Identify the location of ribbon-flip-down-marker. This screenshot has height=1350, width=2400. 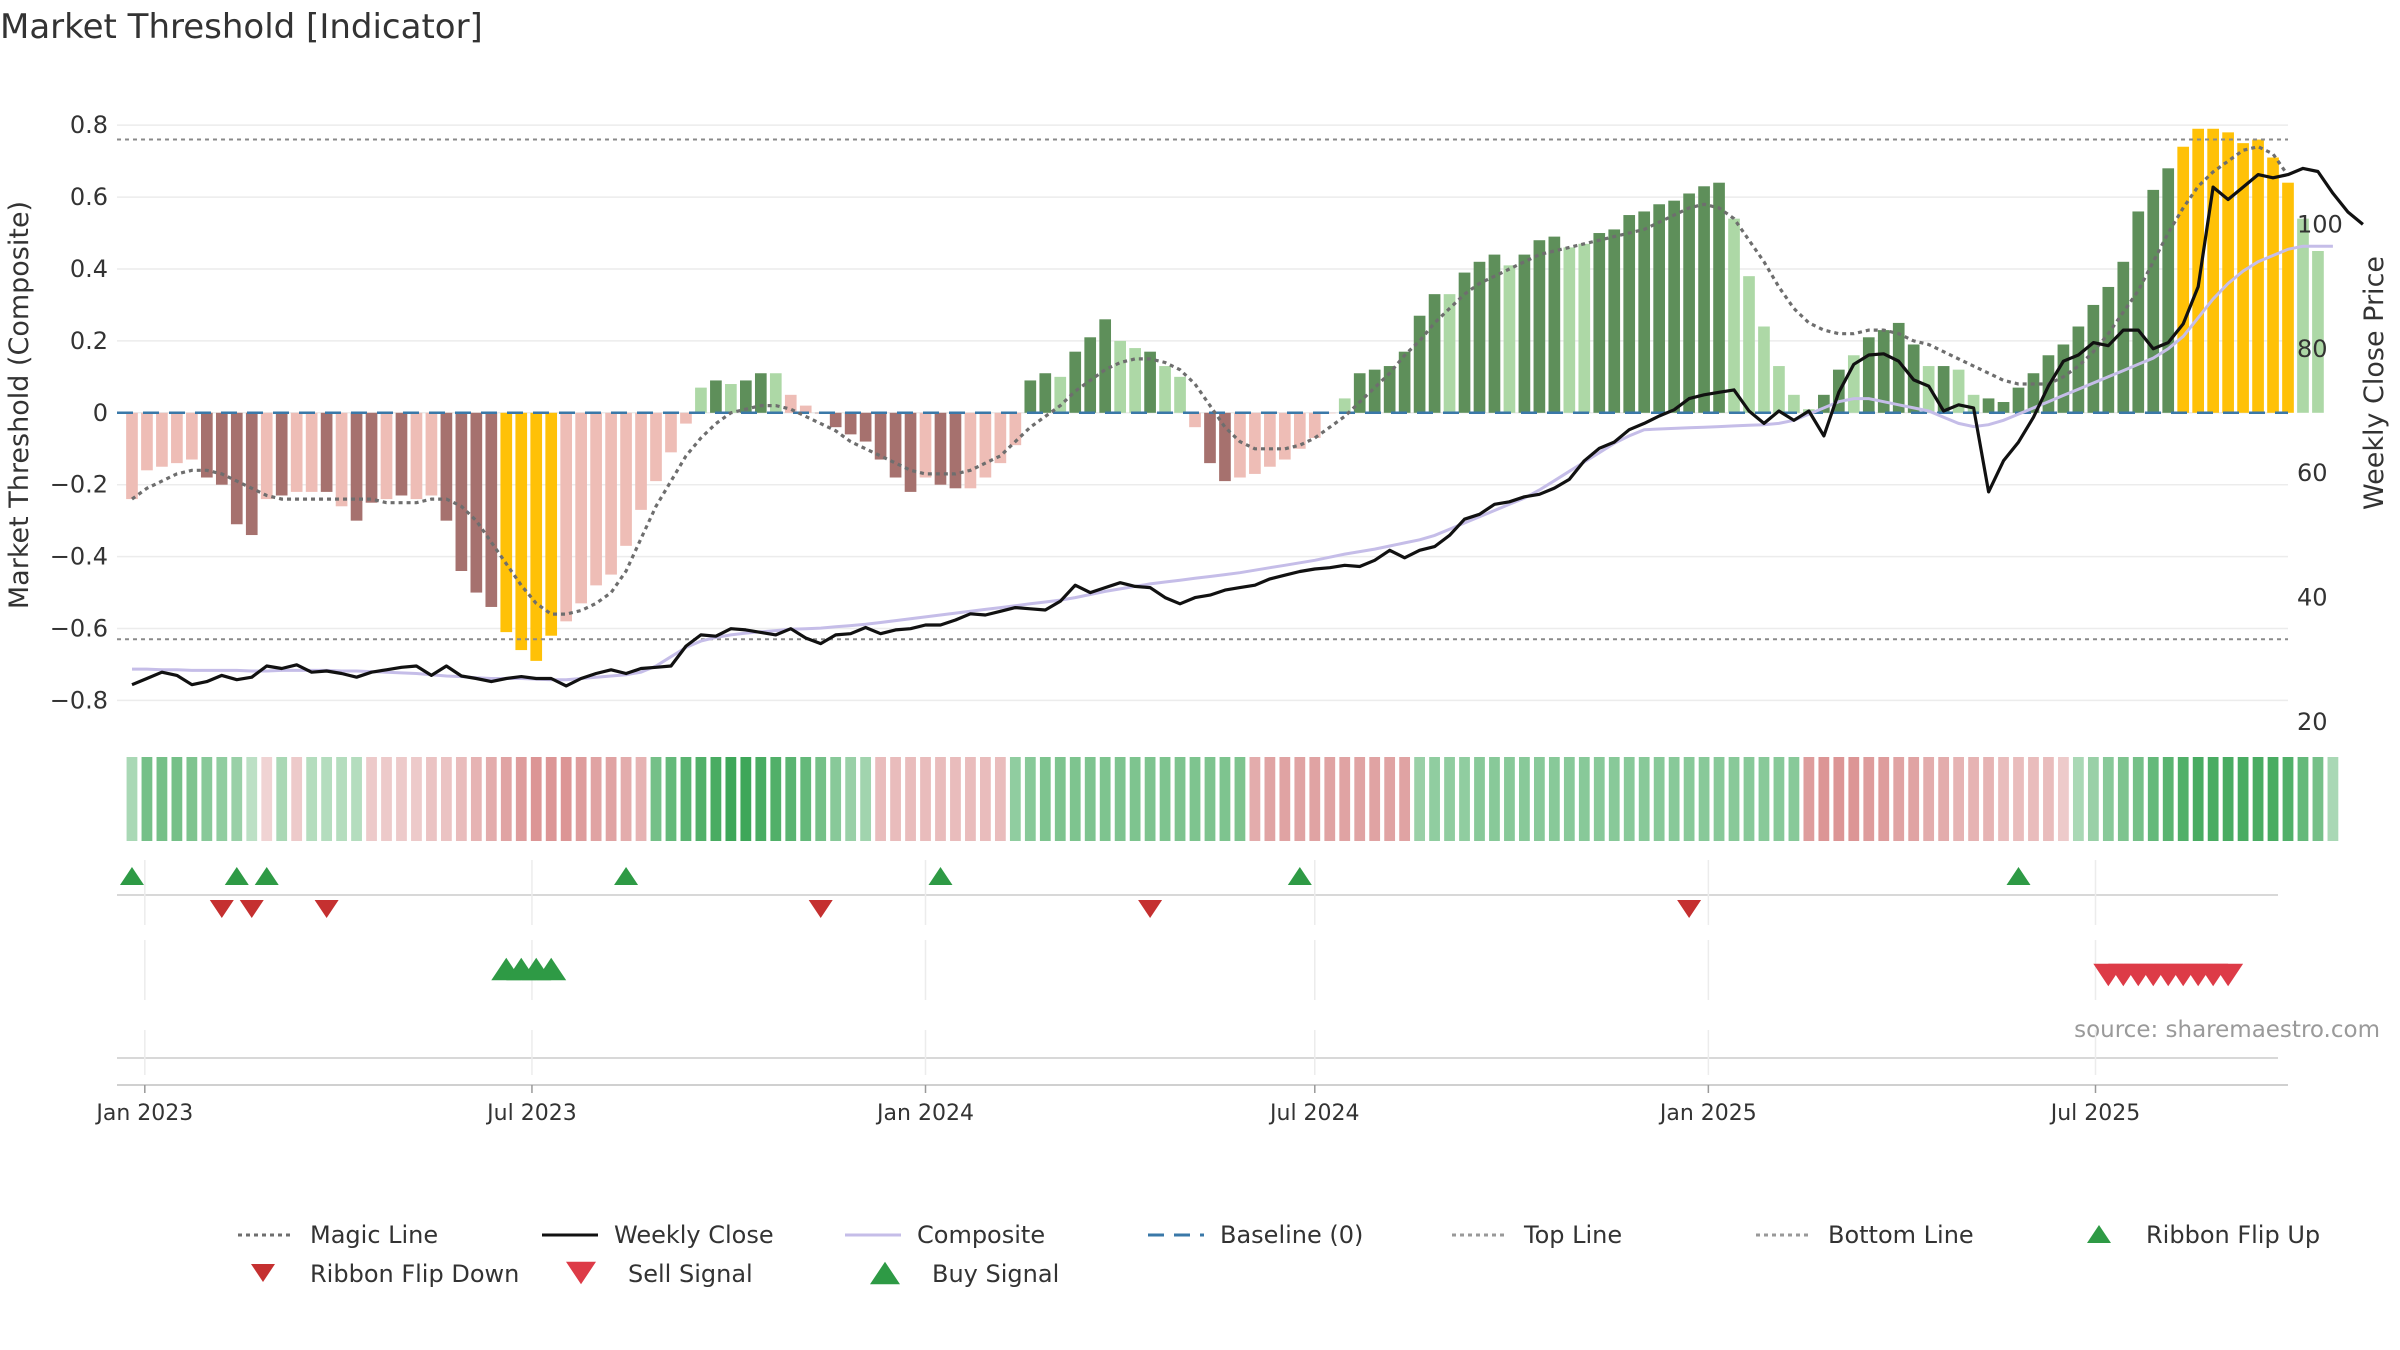
(326, 909).